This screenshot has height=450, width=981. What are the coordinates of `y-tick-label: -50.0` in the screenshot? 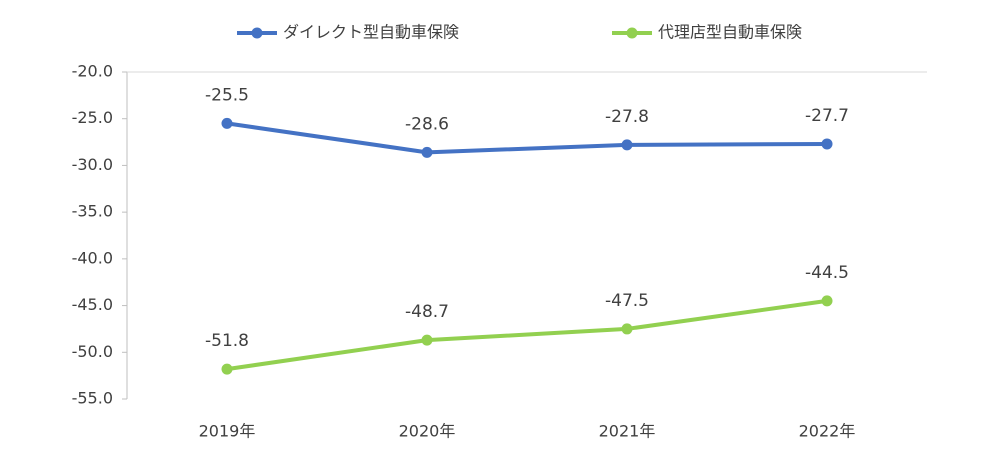 It's located at (92, 351).